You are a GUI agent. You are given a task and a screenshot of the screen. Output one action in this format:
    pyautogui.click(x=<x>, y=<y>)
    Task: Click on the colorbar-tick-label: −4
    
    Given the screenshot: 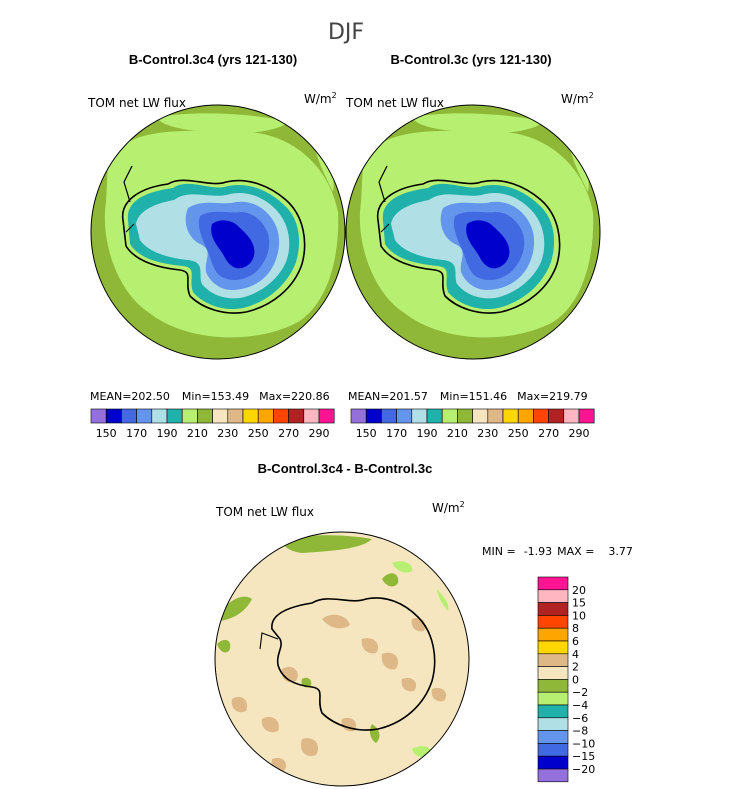 What is the action you would take?
    pyautogui.click(x=580, y=705)
    